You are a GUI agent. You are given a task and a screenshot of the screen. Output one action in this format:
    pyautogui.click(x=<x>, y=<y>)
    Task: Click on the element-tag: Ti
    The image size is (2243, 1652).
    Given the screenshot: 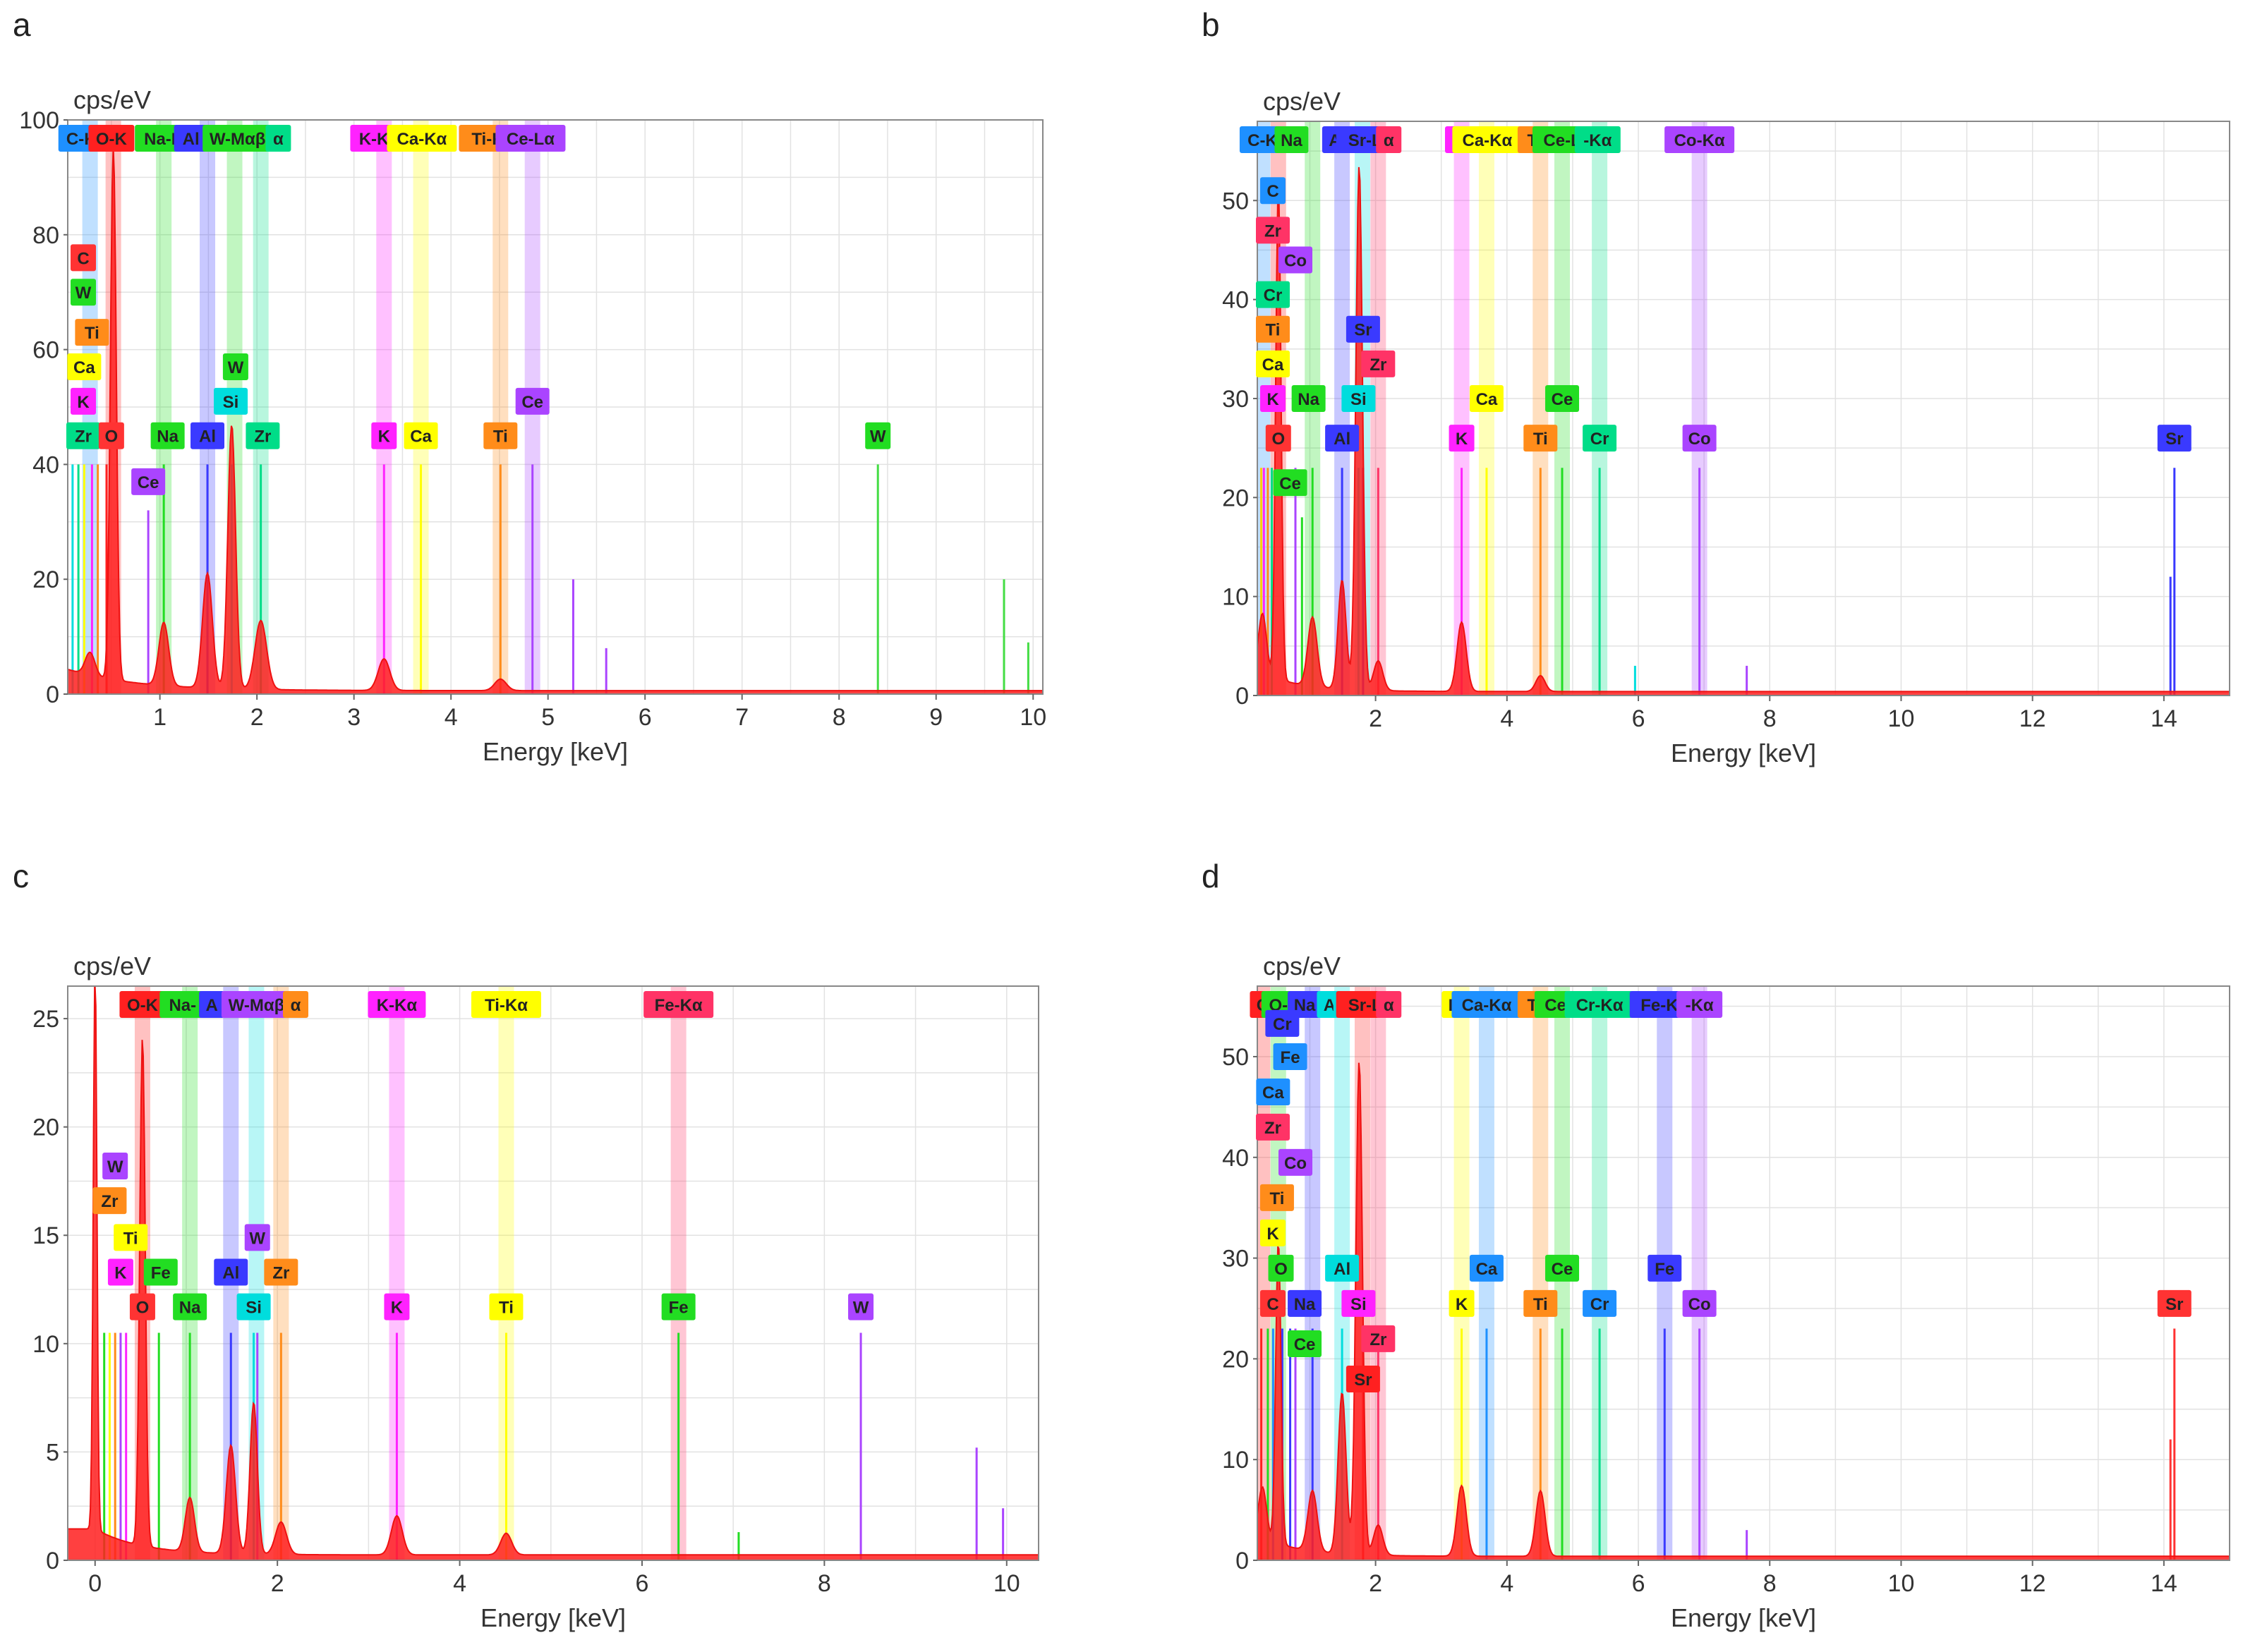 What is the action you would take?
    pyautogui.click(x=1541, y=439)
    